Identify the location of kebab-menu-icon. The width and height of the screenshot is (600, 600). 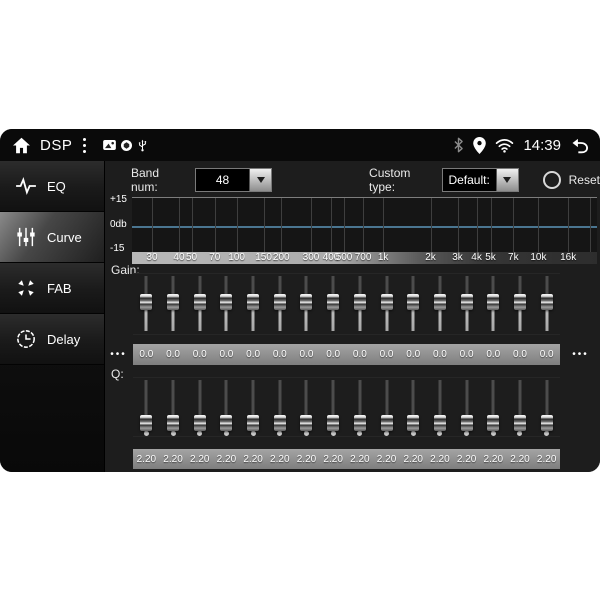
(84, 145).